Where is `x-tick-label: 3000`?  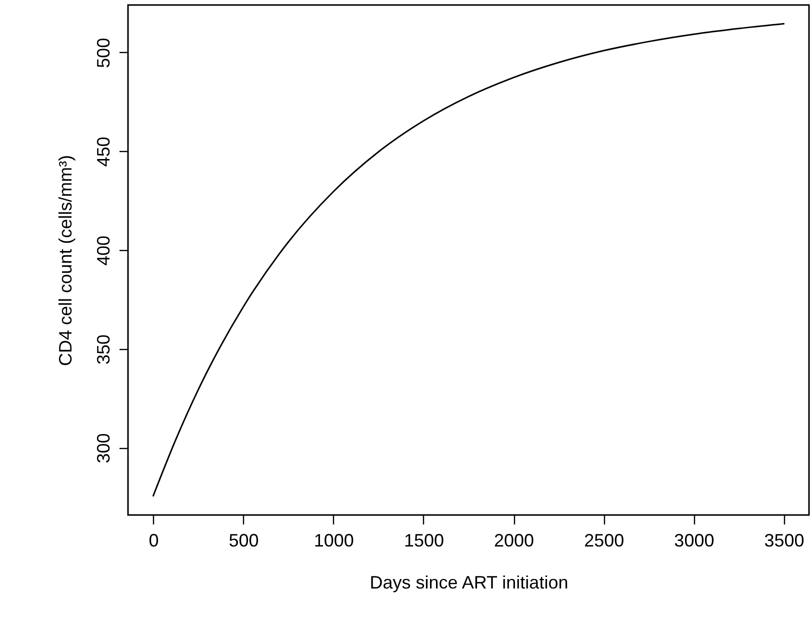 x-tick-label: 3000 is located at coordinates (694, 540).